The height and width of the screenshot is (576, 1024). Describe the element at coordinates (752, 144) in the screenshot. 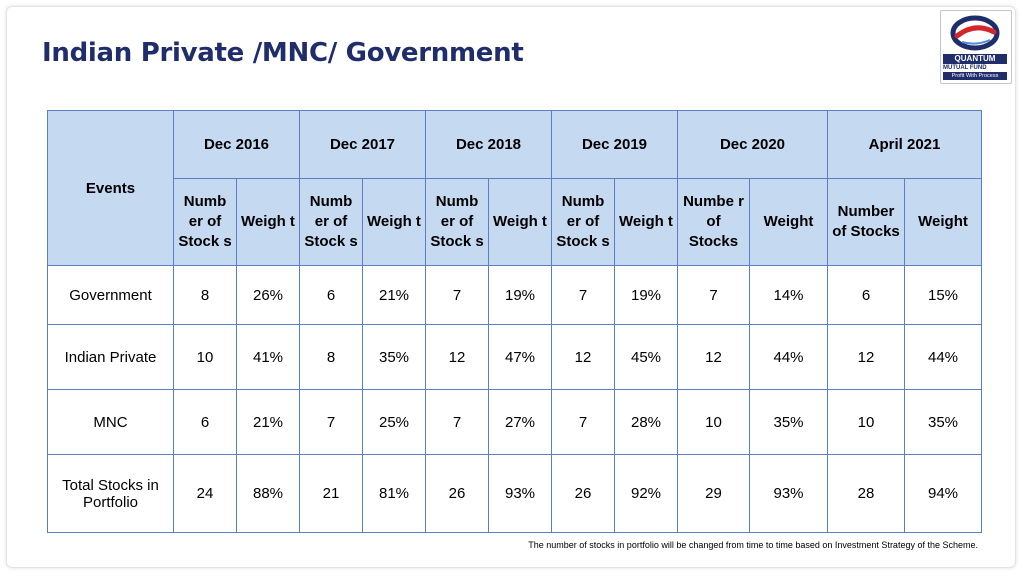

I see `period-header: Dec 2020` at that location.